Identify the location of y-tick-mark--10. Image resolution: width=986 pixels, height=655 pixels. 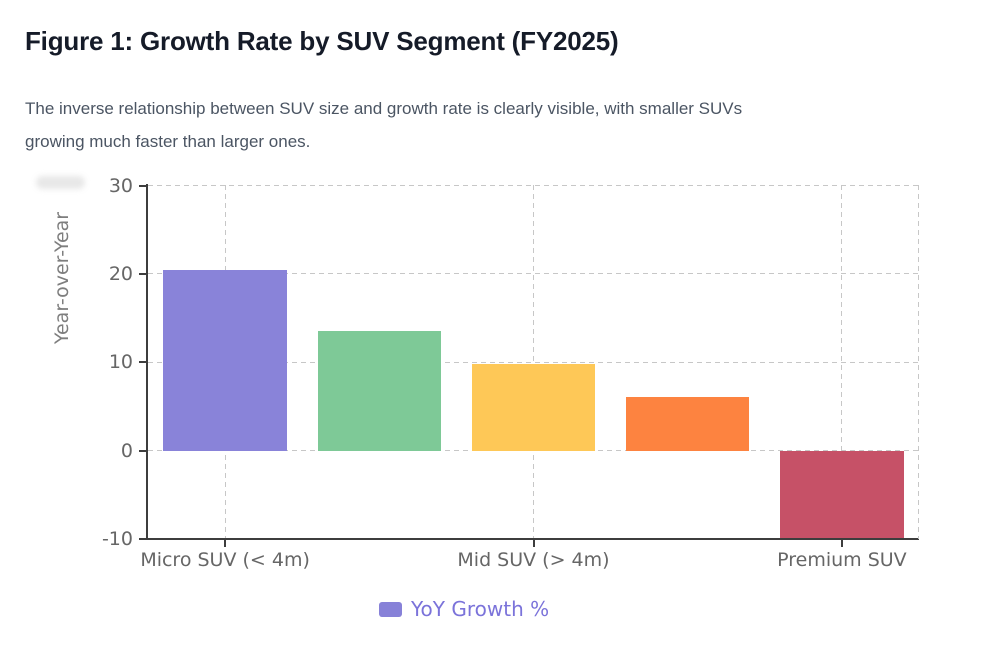
(142, 539).